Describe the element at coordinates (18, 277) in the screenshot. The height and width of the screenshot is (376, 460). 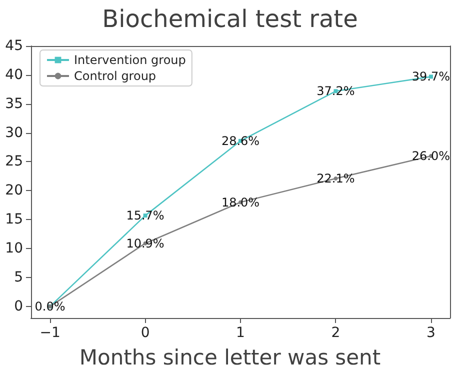
I see `y-tick-label: 5` at that location.